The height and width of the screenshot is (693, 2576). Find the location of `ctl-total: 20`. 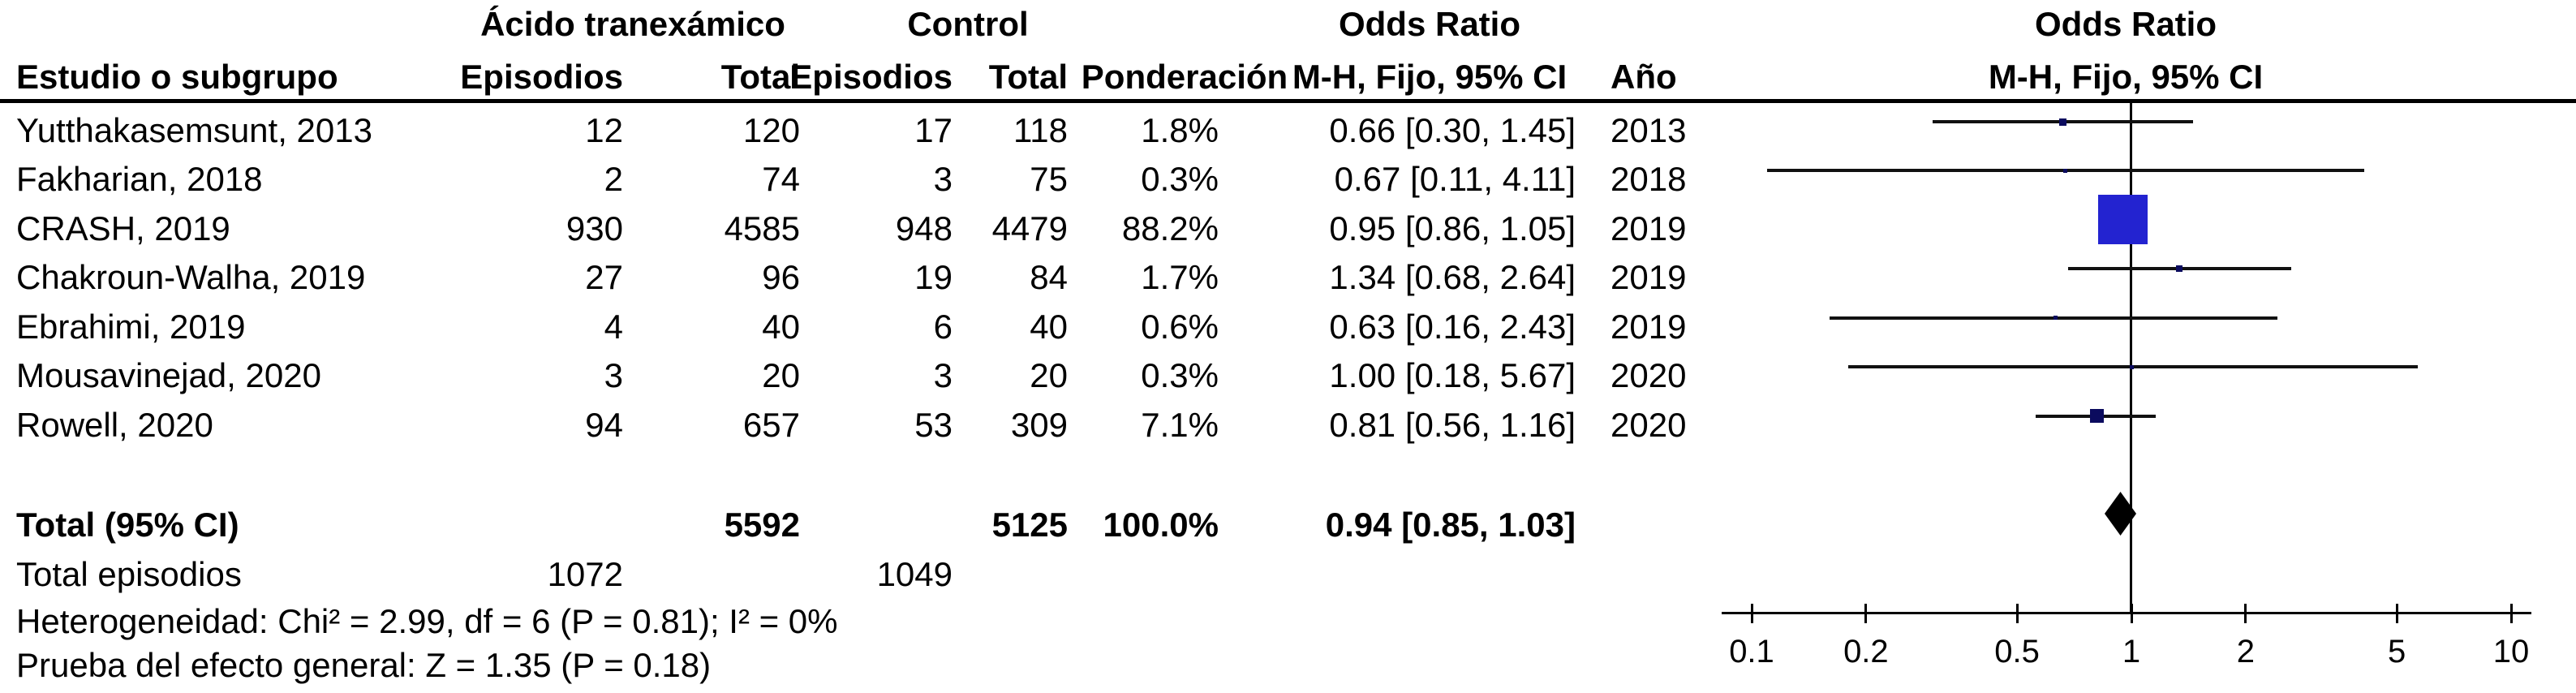

ctl-total: 20 is located at coordinates (1049, 375).